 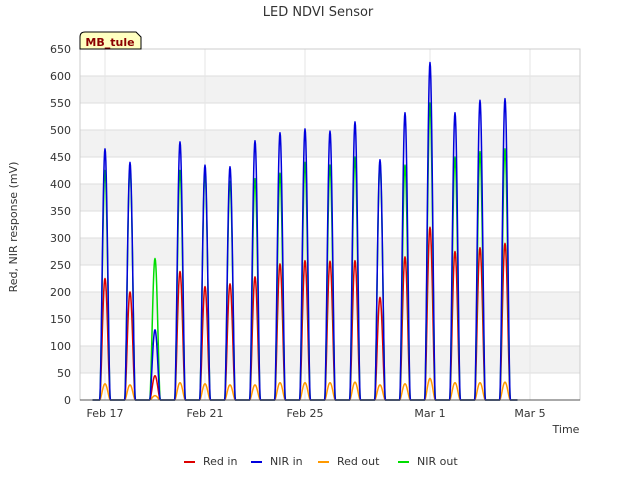 What do you see at coordinates (437, 461) in the screenshot?
I see `legend-label: NIR out` at bounding box center [437, 461].